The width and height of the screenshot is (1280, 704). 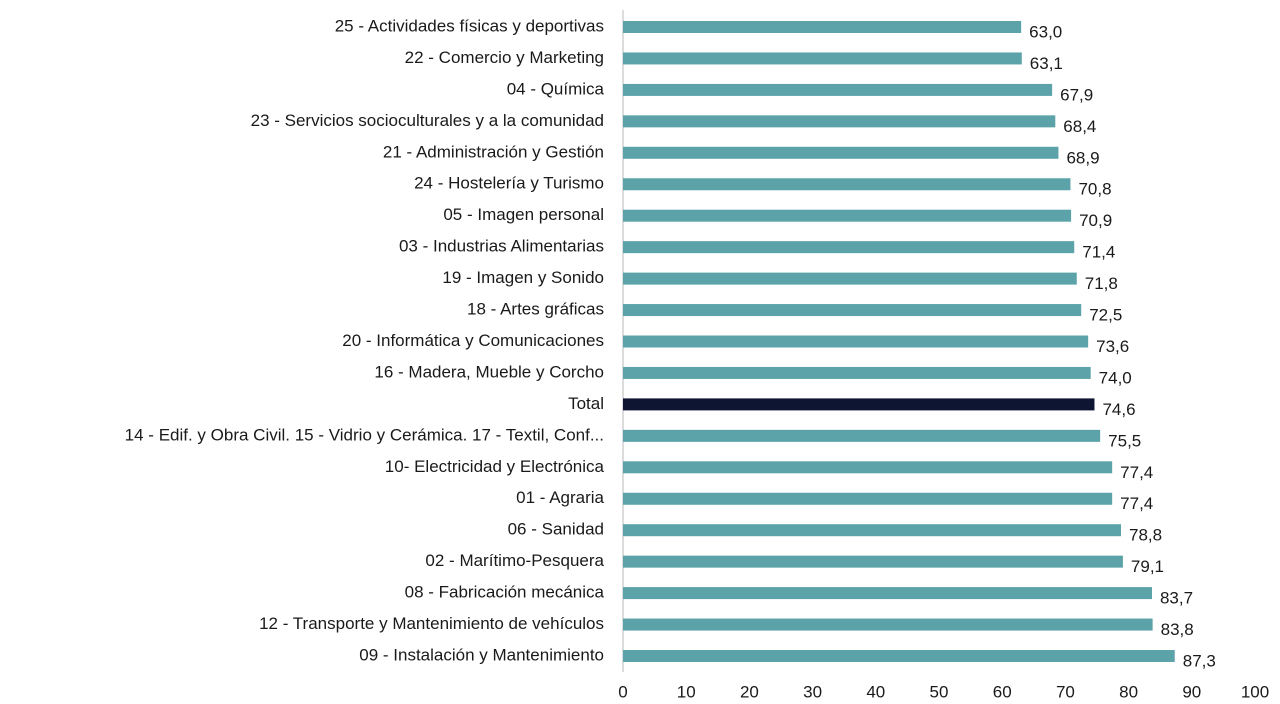 What do you see at coordinates (939, 691) in the screenshot?
I see `x-tick-label: 50` at bounding box center [939, 691].